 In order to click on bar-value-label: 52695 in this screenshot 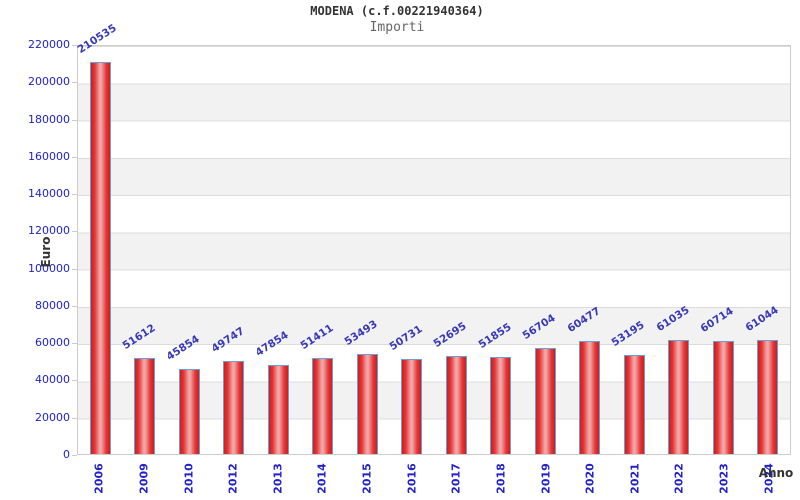, I will do `click(450, 334)`.